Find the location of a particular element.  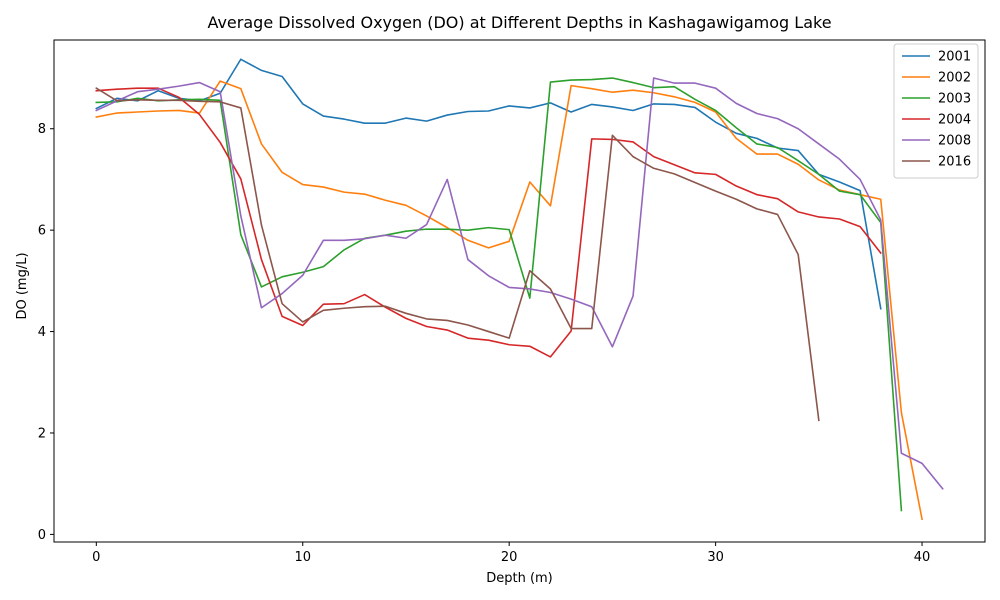

legend-label-2001: 2001 is located at coordinates (954, 57).